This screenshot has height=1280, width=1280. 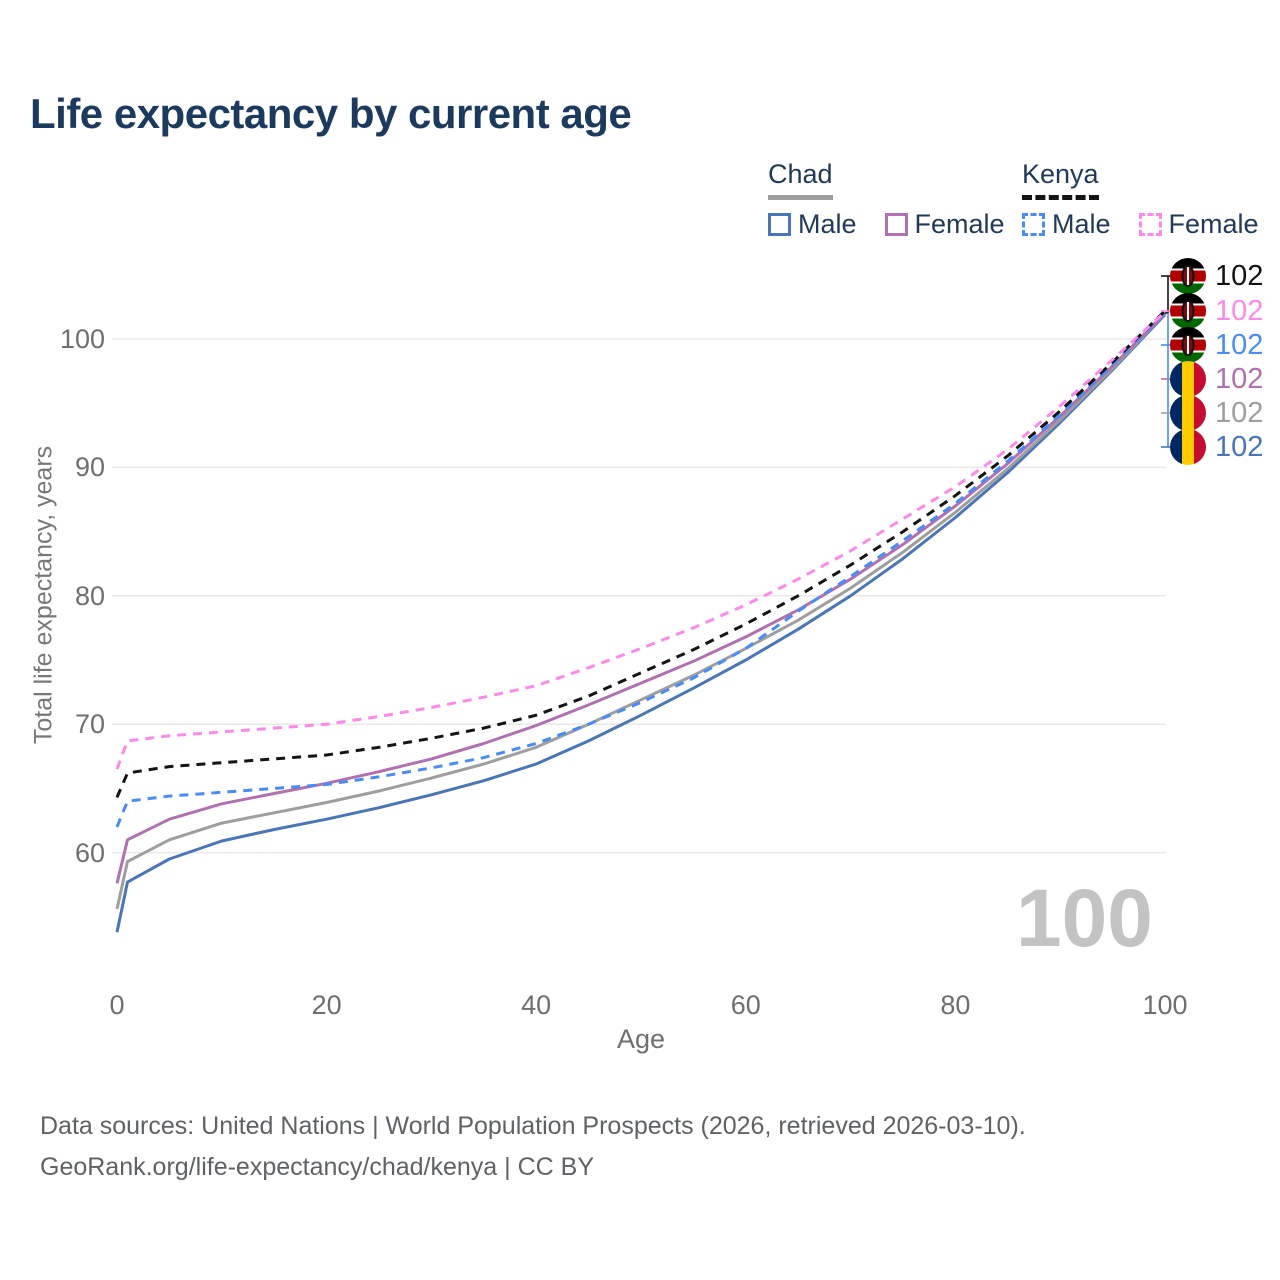 I want to click on legend-item-kenya-male: Male, so click(x=1066, y=224).